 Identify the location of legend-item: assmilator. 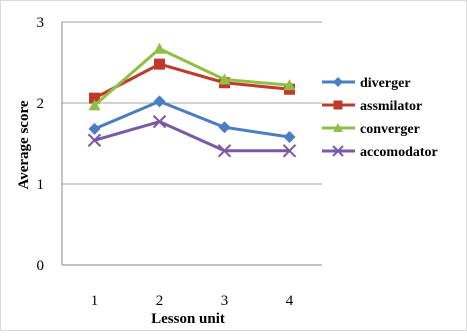
(372, 106).